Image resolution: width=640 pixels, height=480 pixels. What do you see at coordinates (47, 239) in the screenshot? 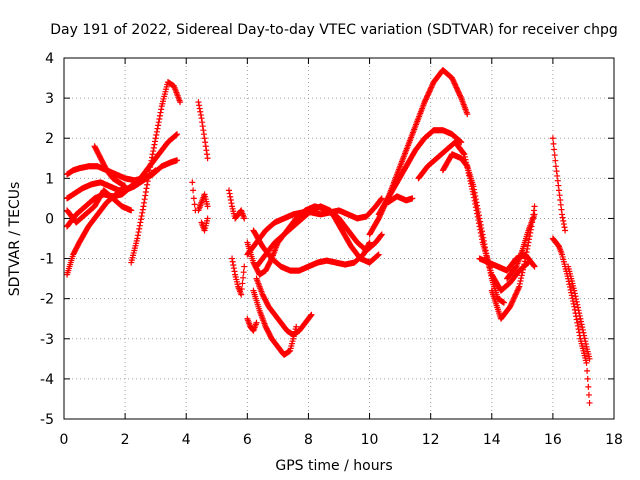
I see `y-tick-labels: -5 -4 -3 -2 -1 0 1 2 3 4` at bounding box center [47, 239].